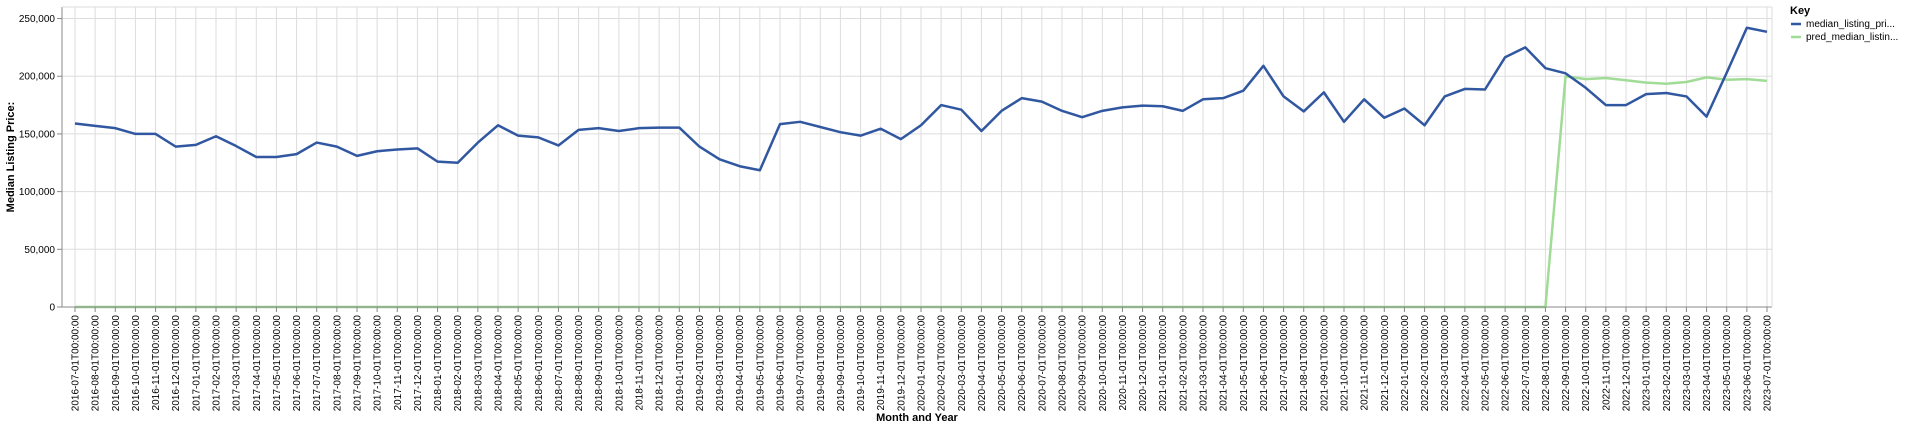 This screenshot has height=429, width=1920. Describe the element at coordinates (1324, 363) in the screenshot. I see `x-tick-label: 2021-09-01T00:00:00` at that location.